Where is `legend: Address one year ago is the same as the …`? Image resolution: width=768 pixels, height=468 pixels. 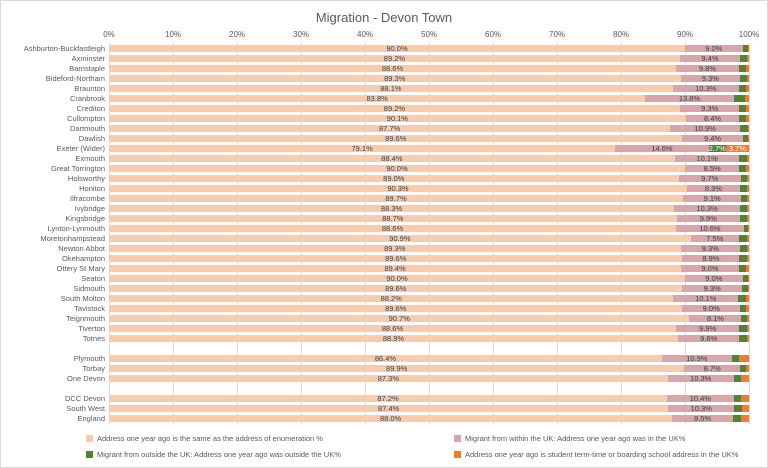 legend: Address one year ago is the same as the … is located at coordinates (384, 449).